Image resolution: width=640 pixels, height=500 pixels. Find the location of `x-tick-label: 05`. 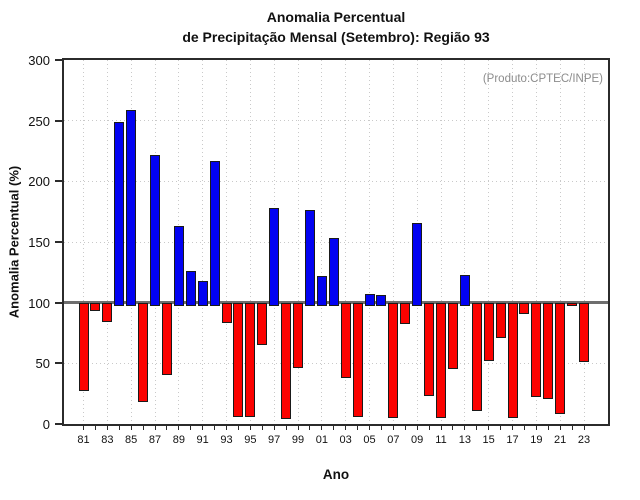

x-tick-label: 05 is located at coordinates (369, 440).